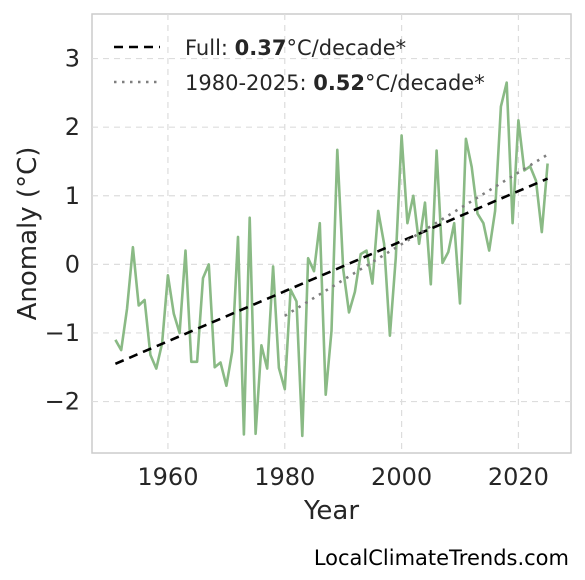 The width and height of the screenshot is (585, 580). What do you see at coordinates (72, 264) in the screenshot?
I see `y-tick-label: 0` at bounding box center [72, 264].